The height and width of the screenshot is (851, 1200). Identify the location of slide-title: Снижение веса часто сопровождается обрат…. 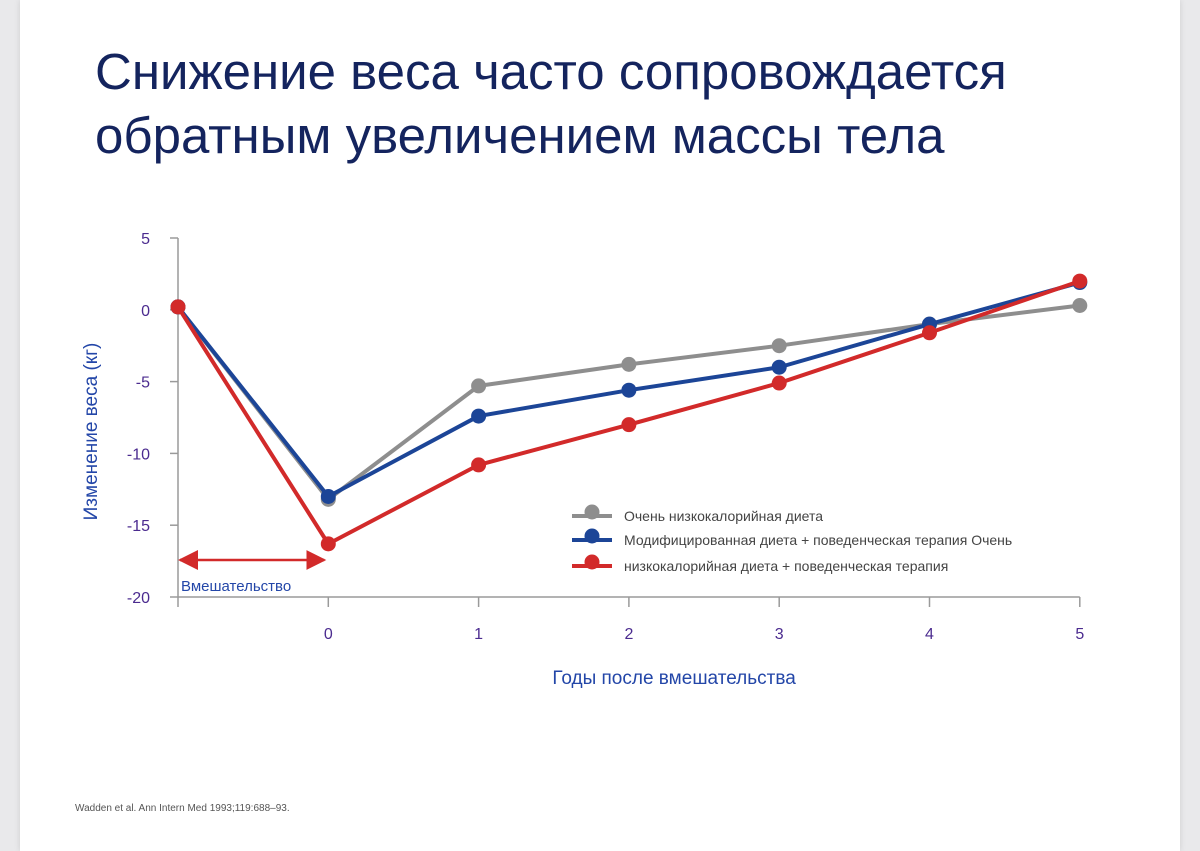
(625, 104).